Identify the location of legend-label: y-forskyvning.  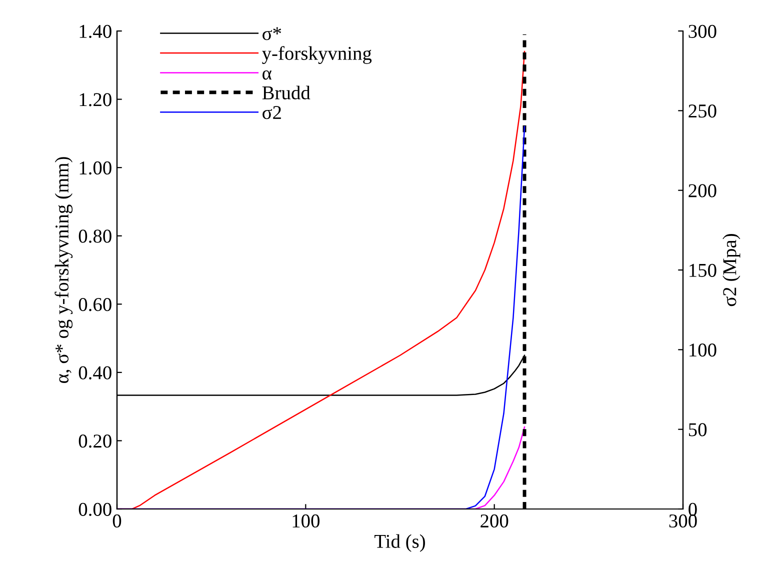
(317, 55).